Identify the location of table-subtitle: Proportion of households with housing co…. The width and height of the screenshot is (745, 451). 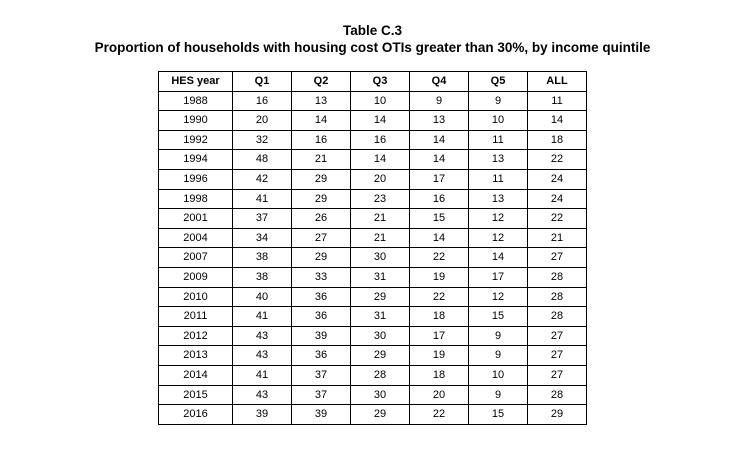
(372, 47).